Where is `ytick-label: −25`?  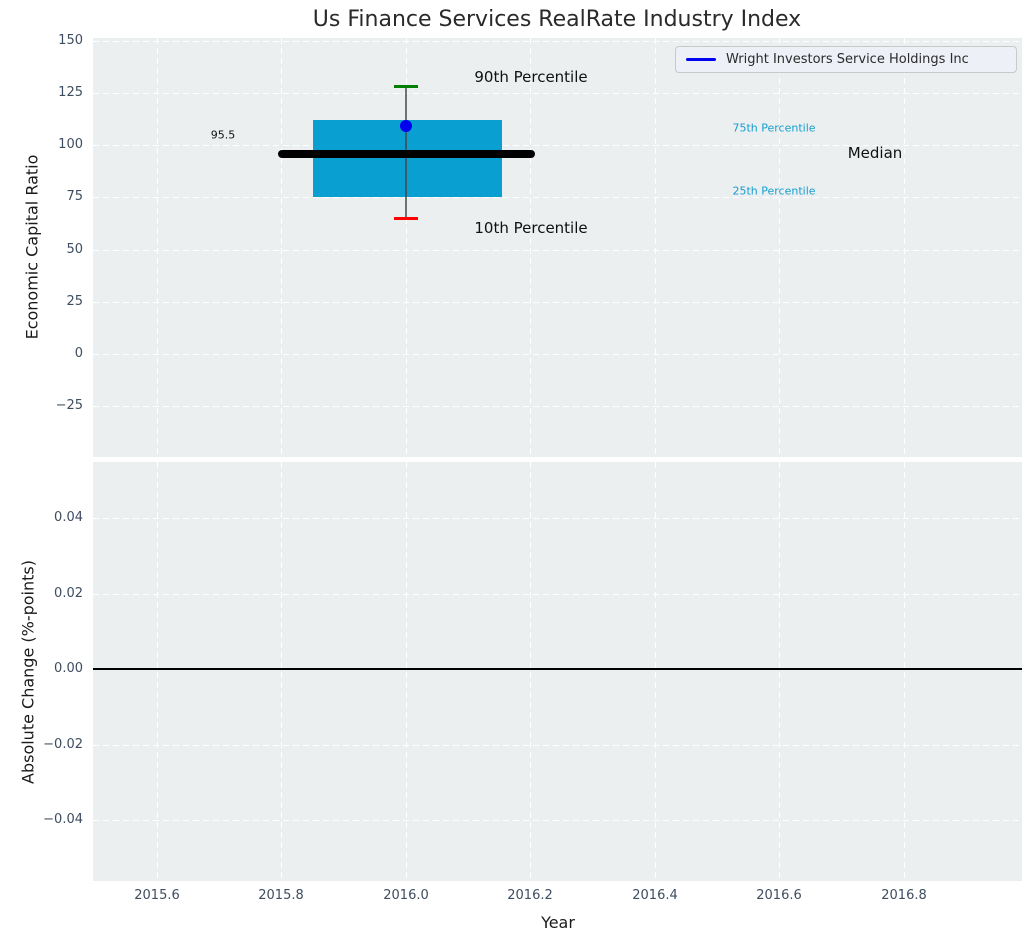
ytick-label: −25 is located at coordinates (69, 405).